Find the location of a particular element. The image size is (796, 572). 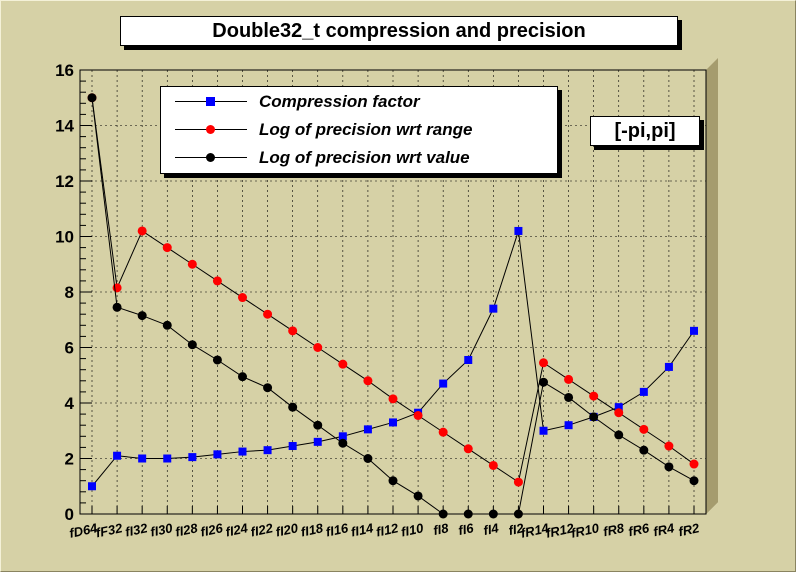

x-tick-label: fI16 is located at coordinates (337, 529).